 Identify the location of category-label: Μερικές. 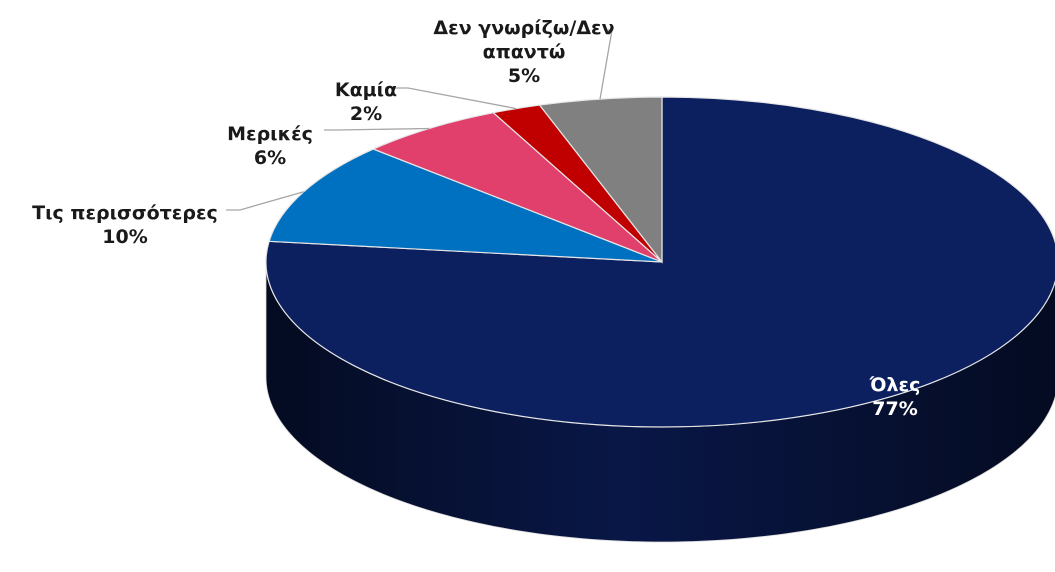
(270, 134).